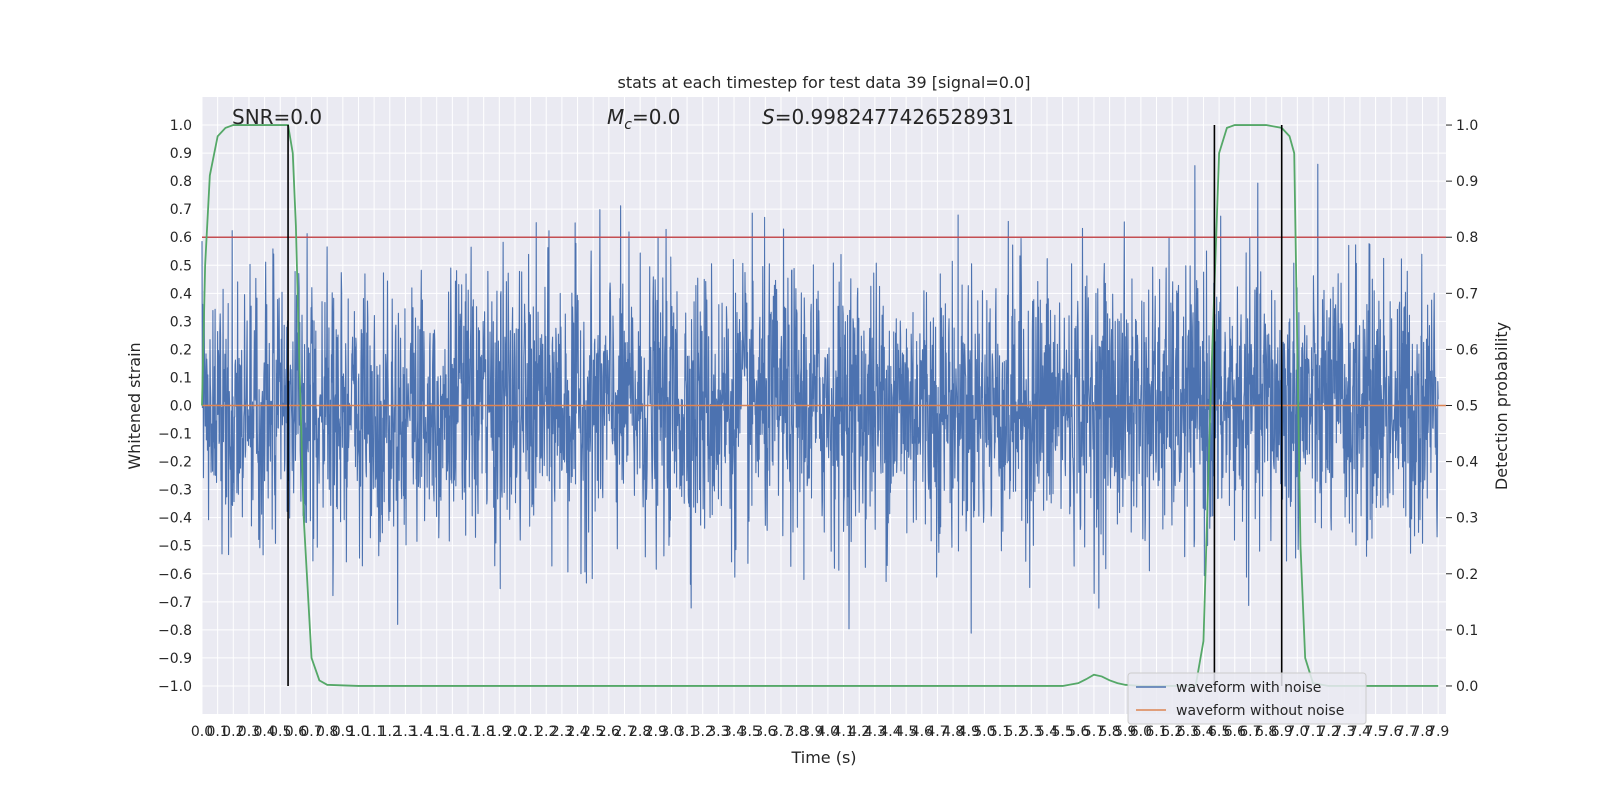 The width and height of the screenshot is (1600, 800). What do you see at coordinates (812, 732) in the screenshot?
I see `x-tick-label: 3.9` at bounding box center [812, 732].